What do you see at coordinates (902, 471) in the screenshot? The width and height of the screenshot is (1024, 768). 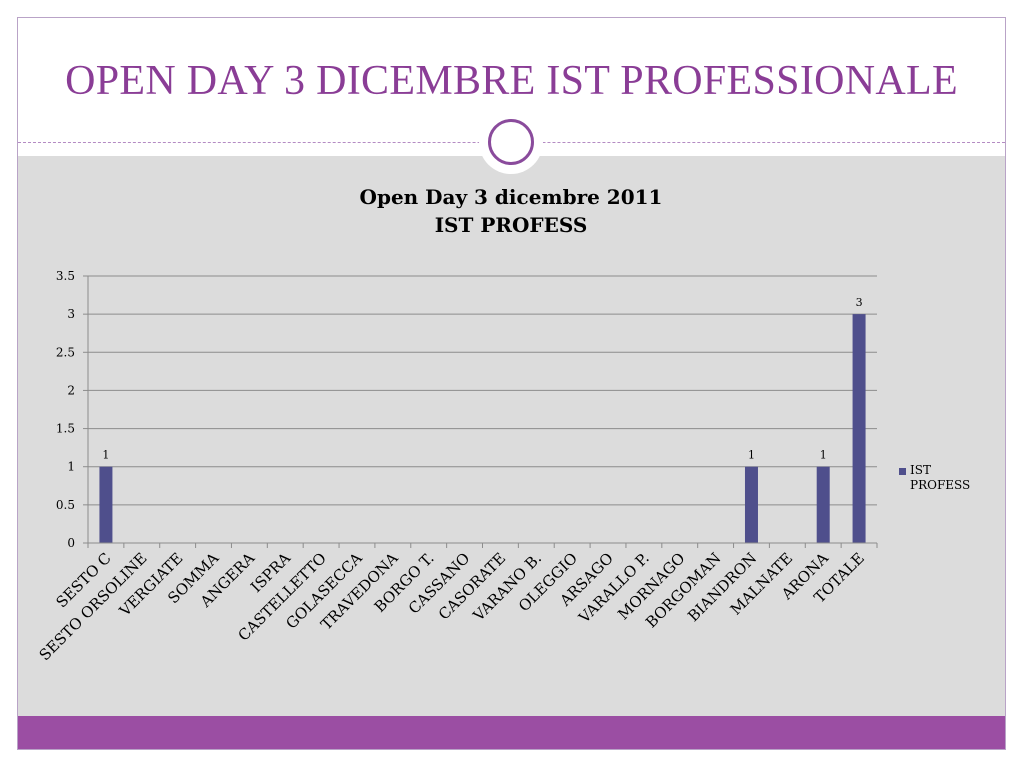 I see `legend-swatch` at bounding box center [902, 471].